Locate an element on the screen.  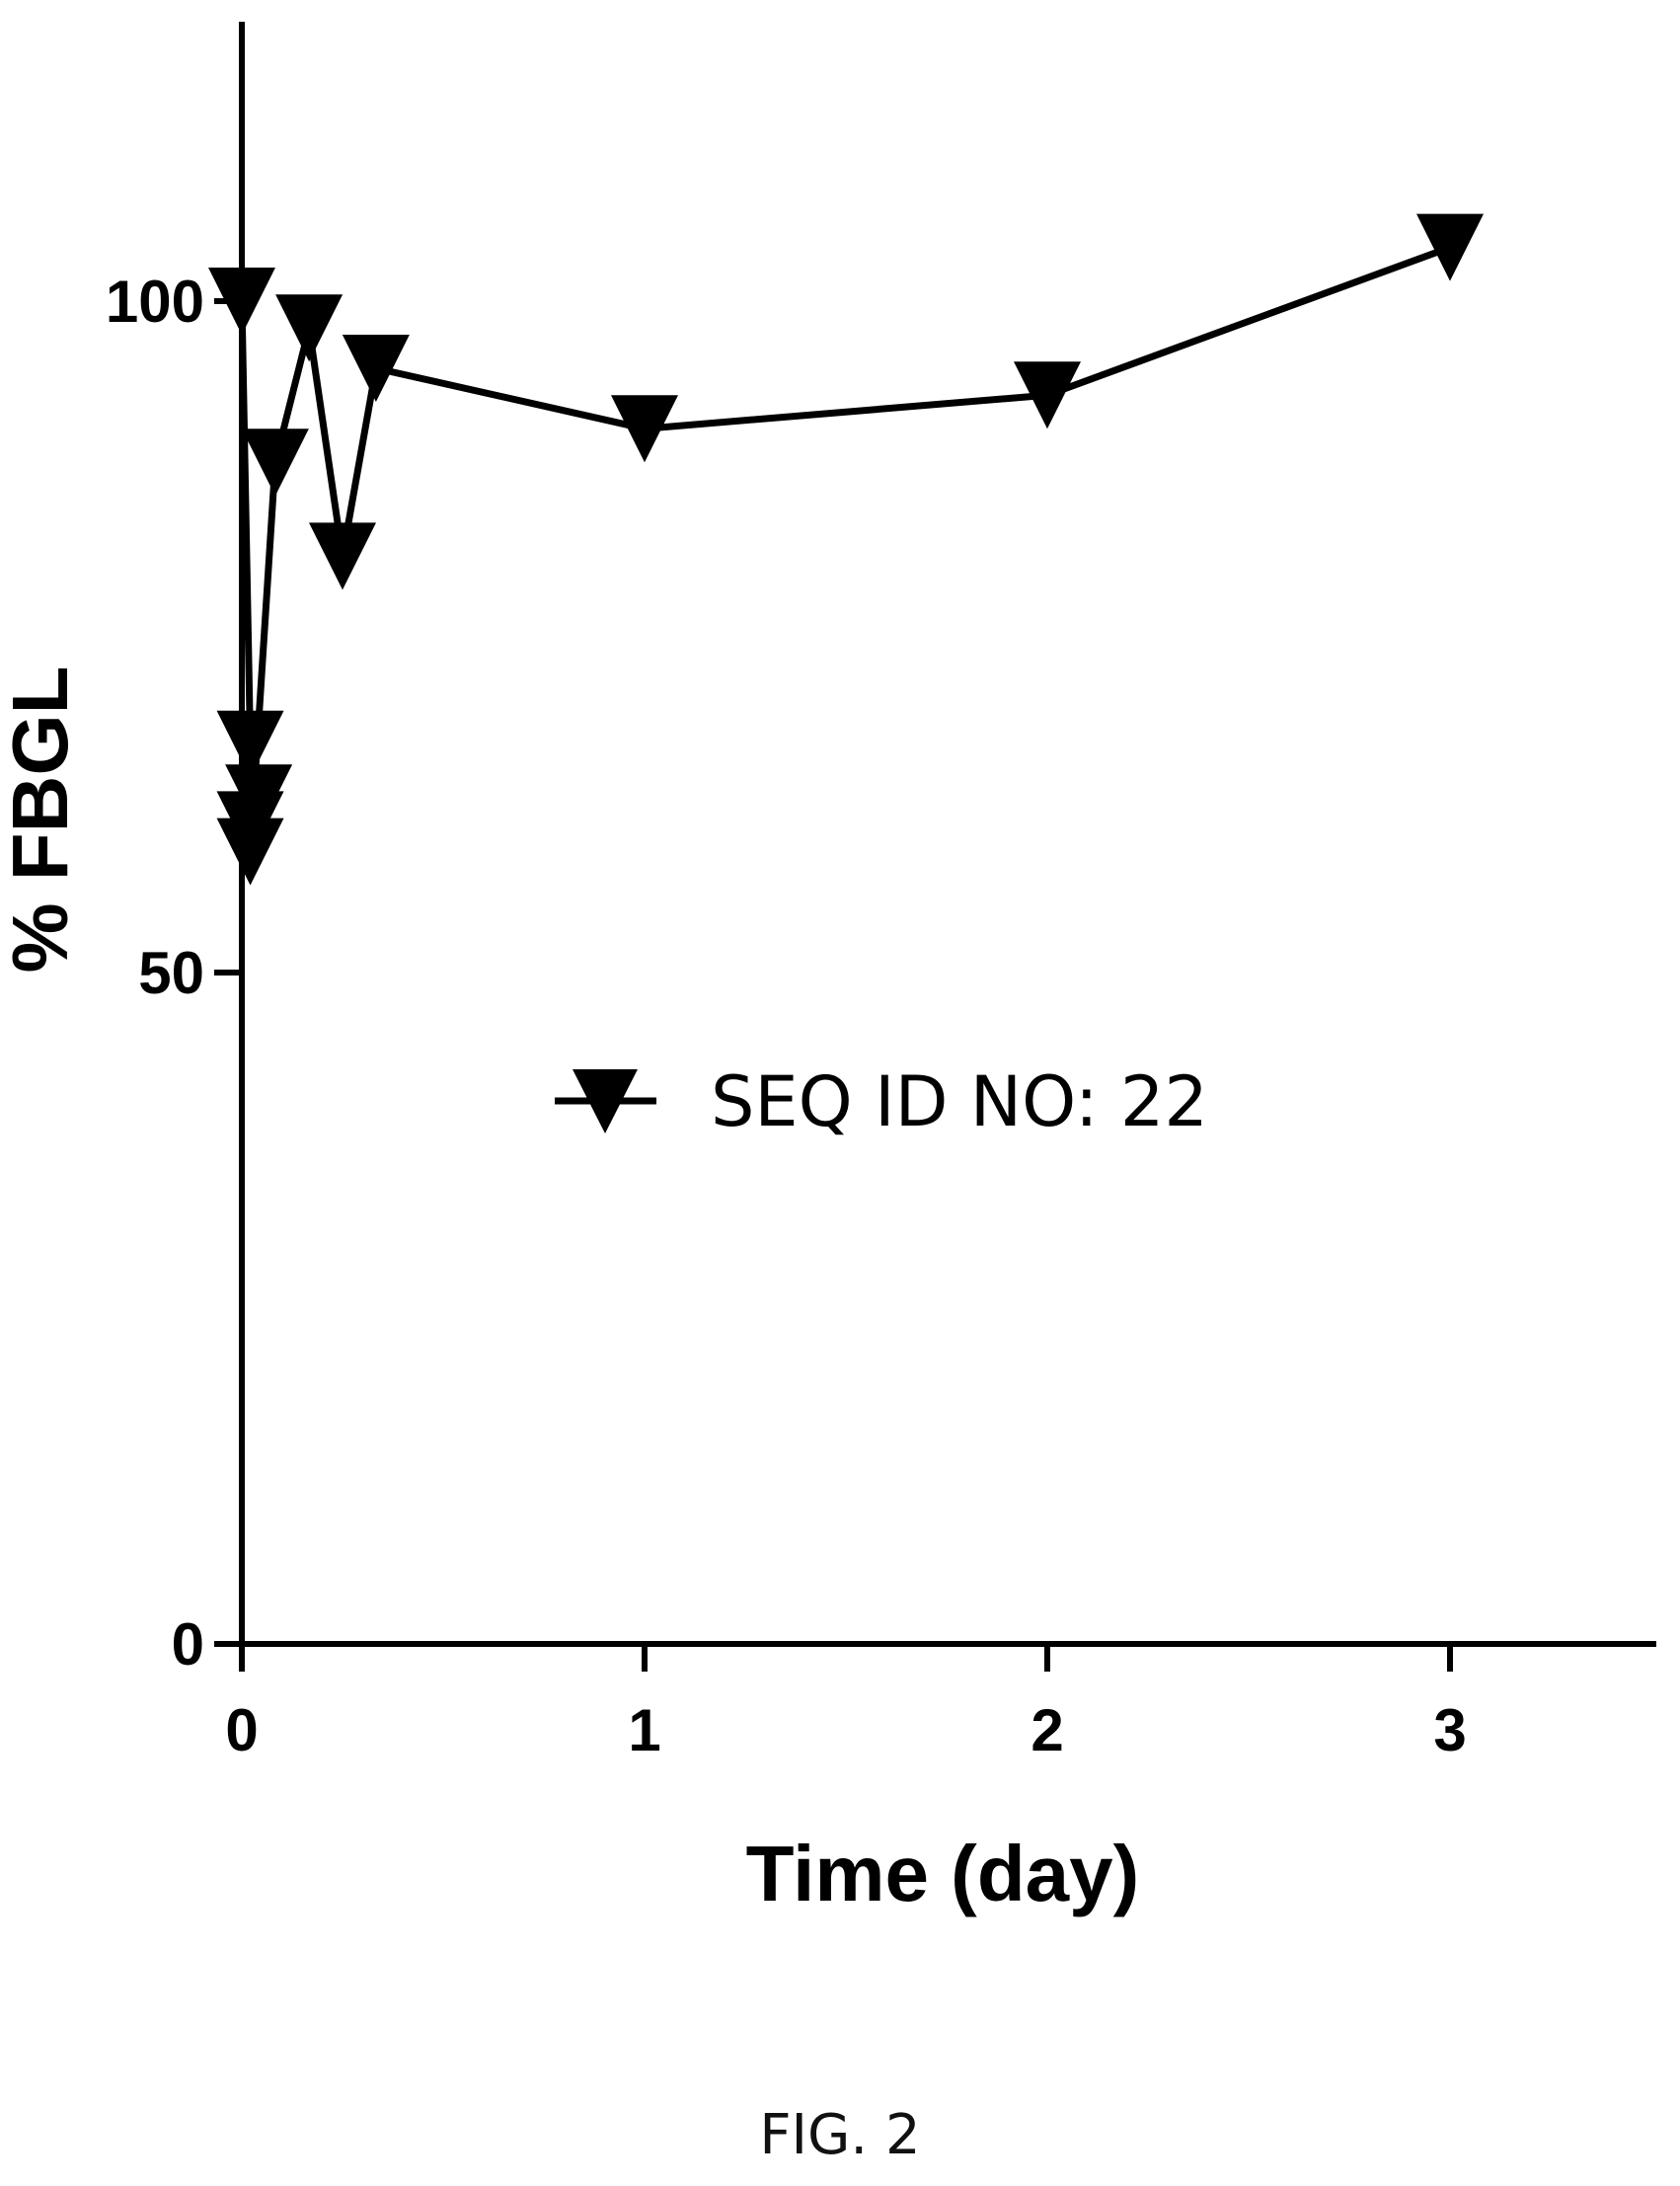
x-tick-label: 0 is located at coordinates (241, 1730).